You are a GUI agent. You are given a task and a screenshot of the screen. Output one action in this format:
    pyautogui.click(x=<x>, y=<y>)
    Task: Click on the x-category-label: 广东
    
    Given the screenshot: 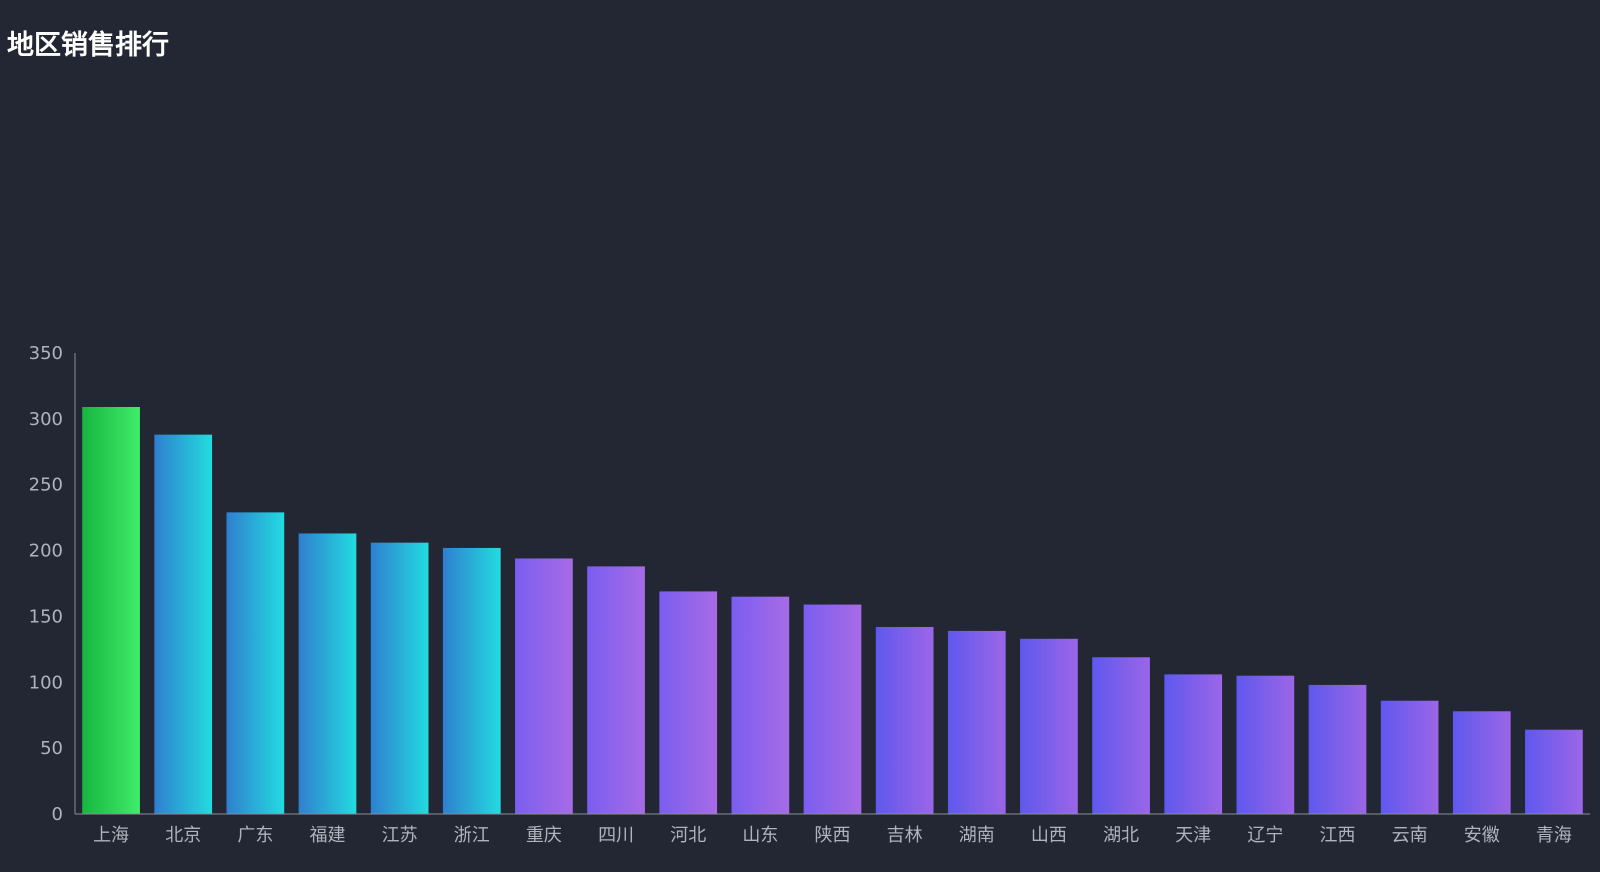 What is the action you would take?
    pyautogui.click(x=255, y=835)
    